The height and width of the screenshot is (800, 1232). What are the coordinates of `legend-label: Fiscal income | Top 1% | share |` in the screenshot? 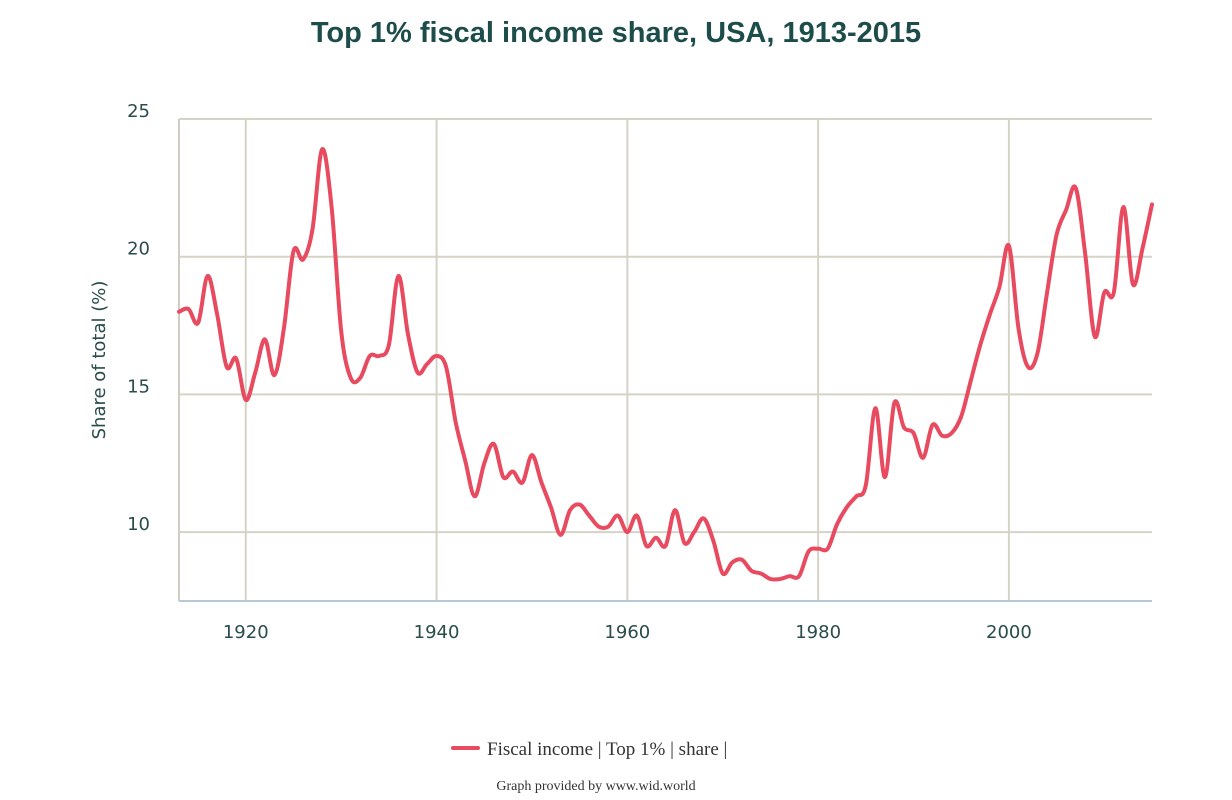 It's located at (607, 749).